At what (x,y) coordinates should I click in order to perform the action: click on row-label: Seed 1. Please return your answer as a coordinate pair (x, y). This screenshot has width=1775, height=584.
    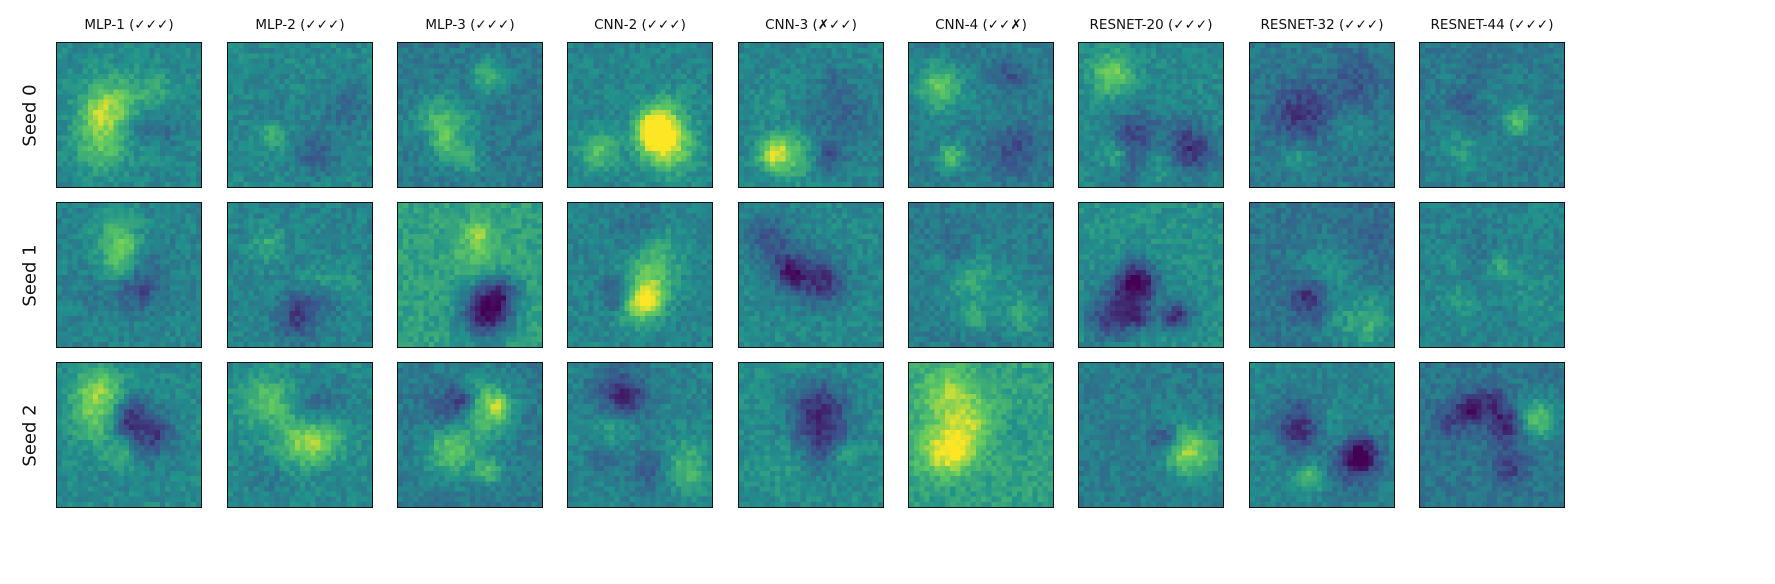
    Looking at the image, I should click on (30, 275).